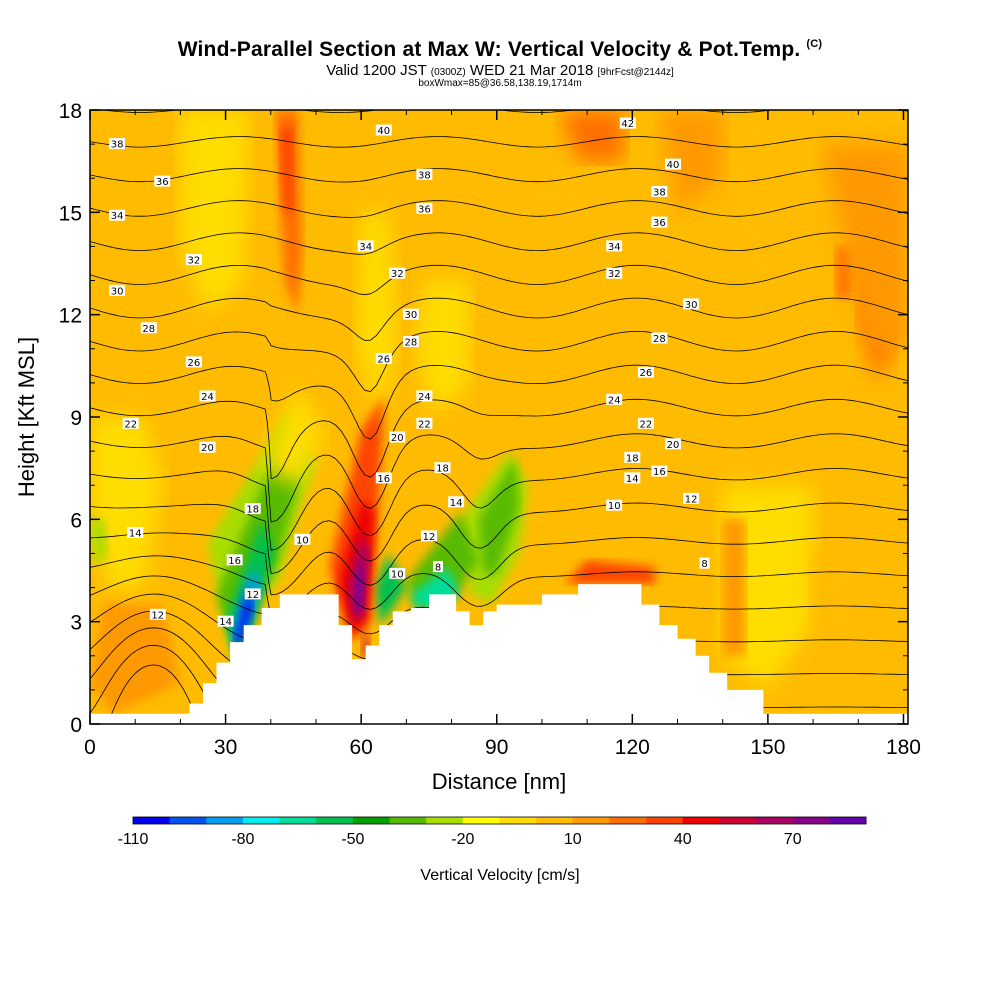  I want to click on theta-label-text: 24, so click(424, 397).